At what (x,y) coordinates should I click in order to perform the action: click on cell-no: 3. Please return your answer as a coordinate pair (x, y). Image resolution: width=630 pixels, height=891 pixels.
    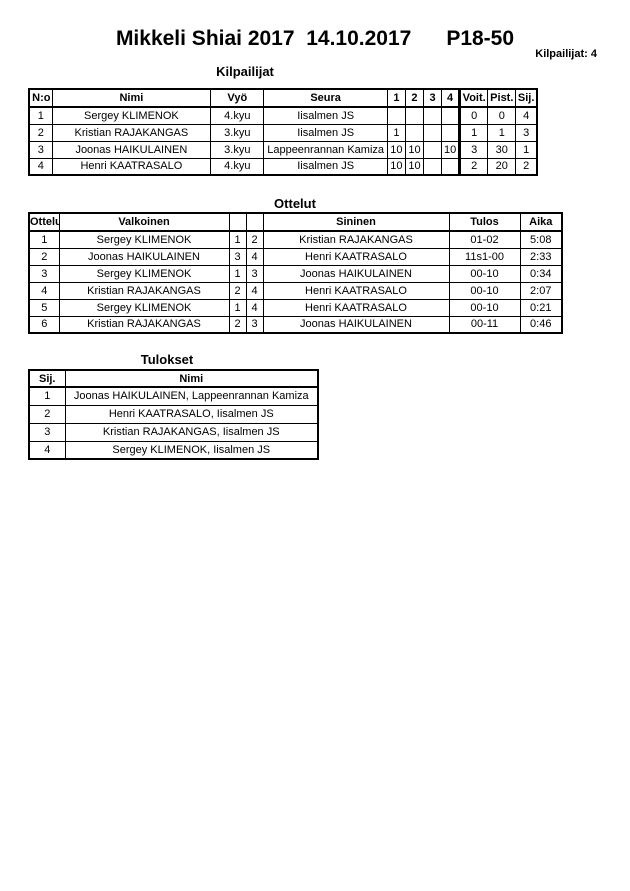
    Looking at the image, I should click on (40, 149).